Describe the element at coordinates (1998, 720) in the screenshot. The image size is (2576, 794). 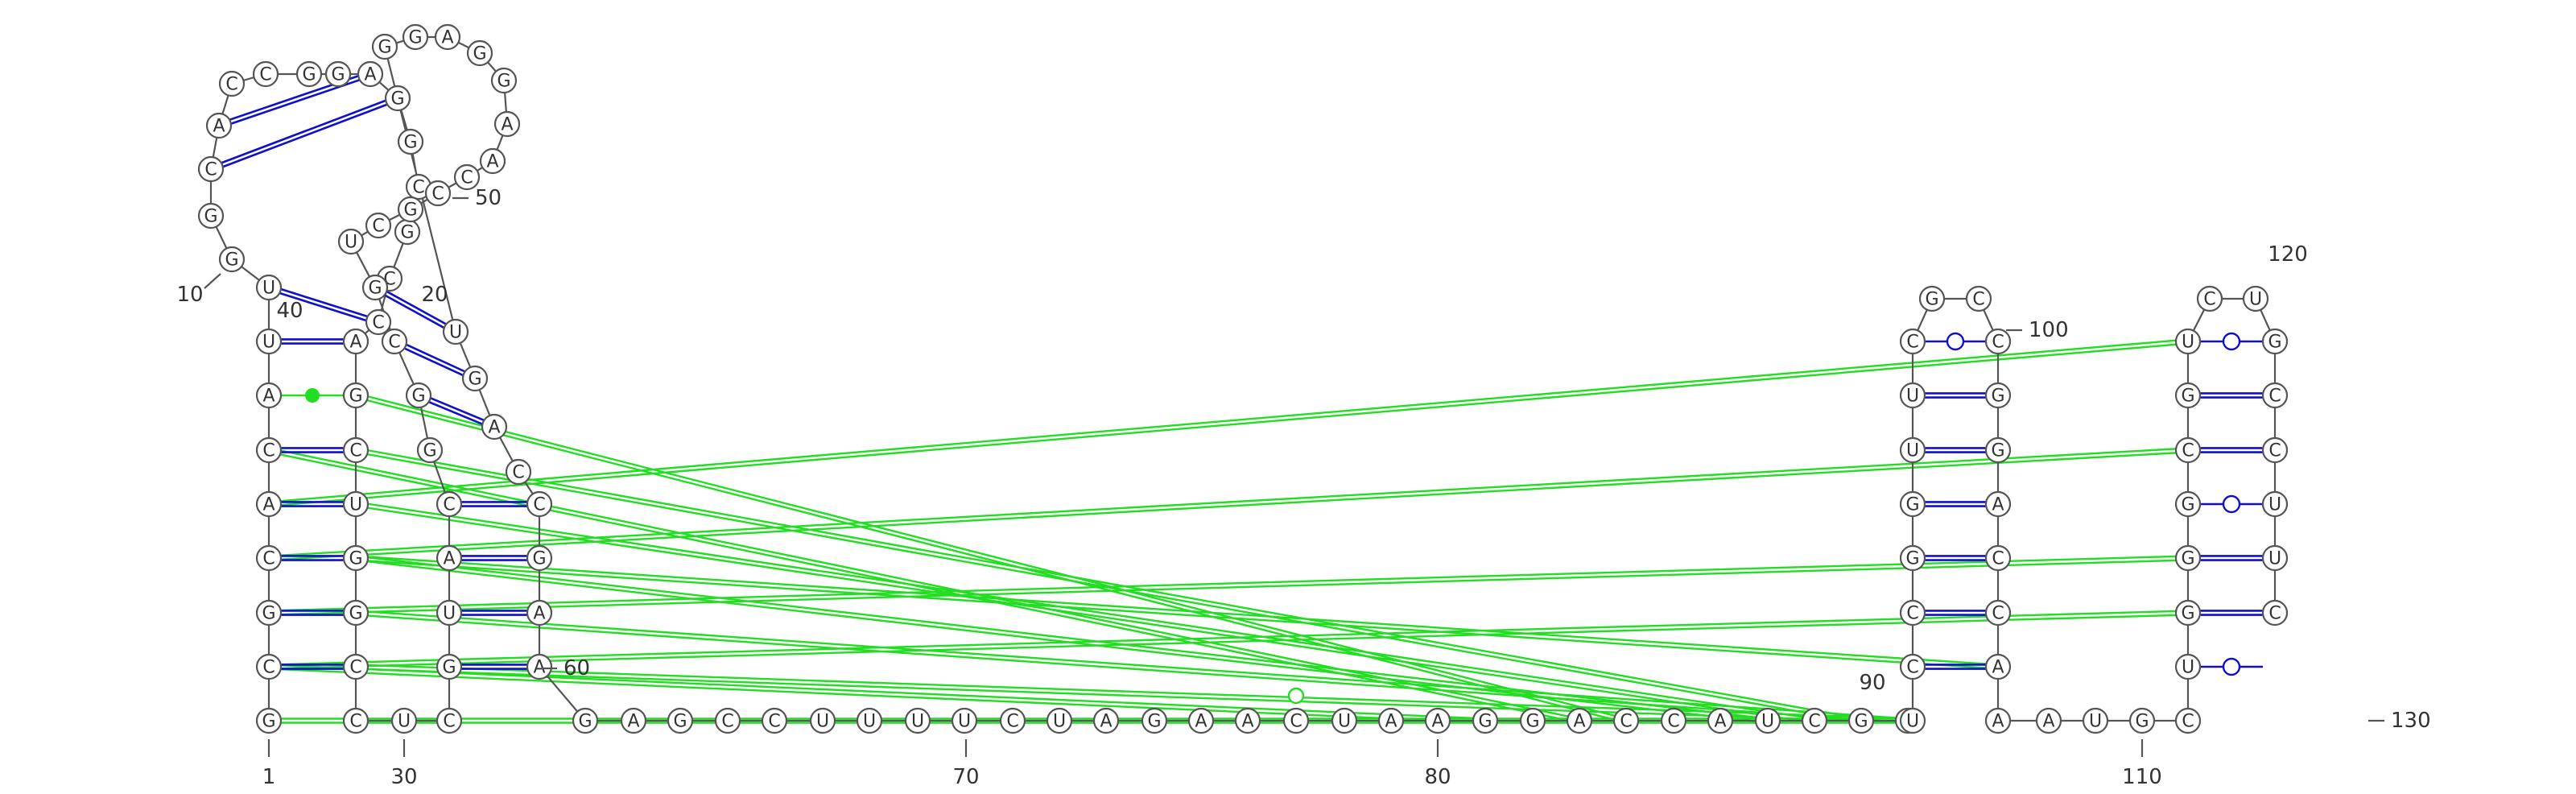
I see `nucleotide-109: A` at that location.